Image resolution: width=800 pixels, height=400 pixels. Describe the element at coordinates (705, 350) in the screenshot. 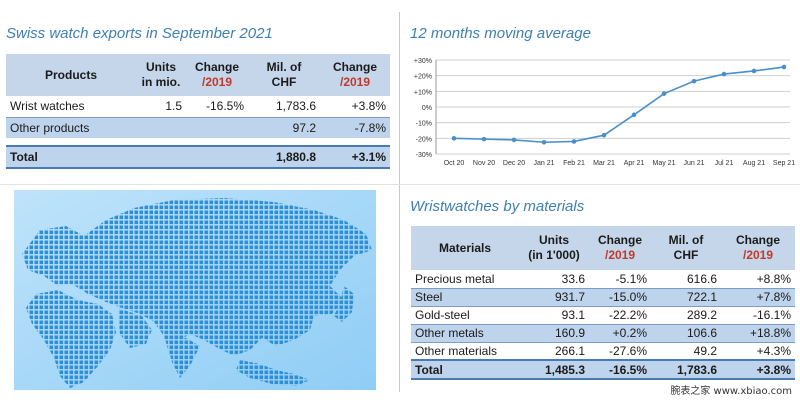

I see `cell-chf: 49.2` at that location.